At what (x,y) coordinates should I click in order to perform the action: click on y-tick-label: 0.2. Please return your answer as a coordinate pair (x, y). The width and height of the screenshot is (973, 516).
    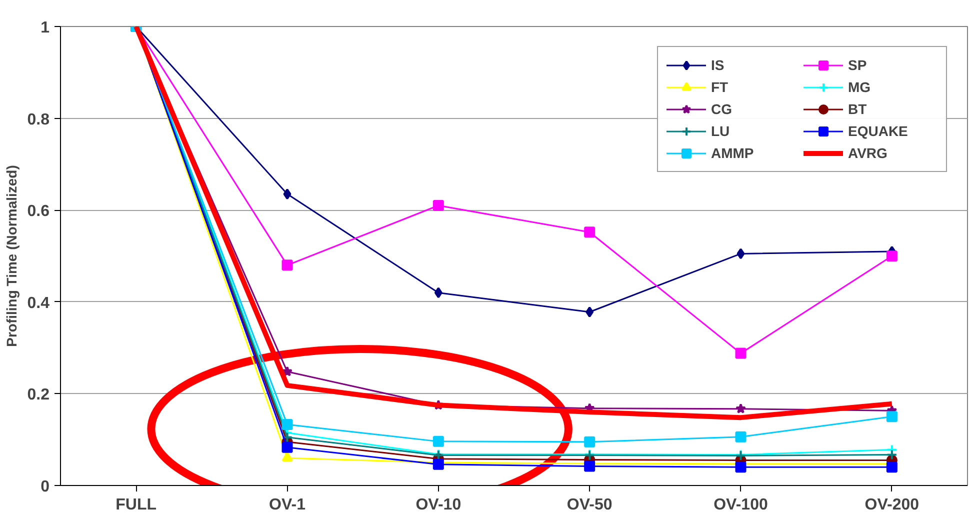
    Looking at the image, I should click on (38, 395).